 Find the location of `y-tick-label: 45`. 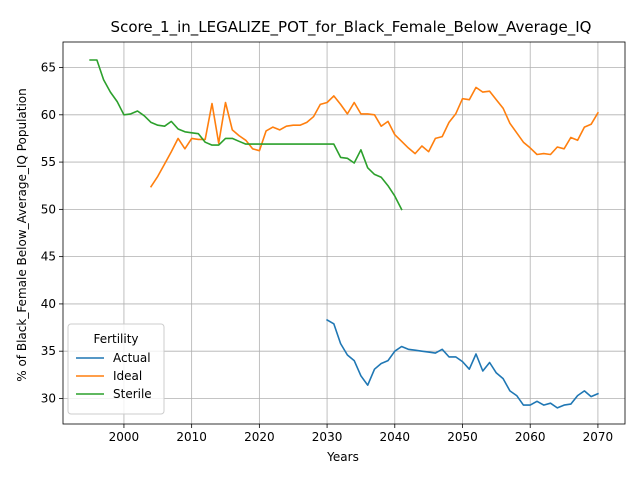

y-tick-label: 45 is located at coordinates (48, 257).